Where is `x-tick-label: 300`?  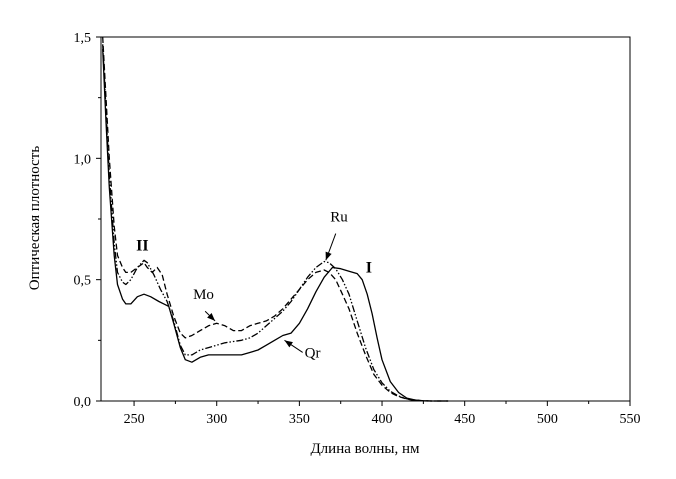
x-tick-label: 300 is located at coordinates (216, 419).